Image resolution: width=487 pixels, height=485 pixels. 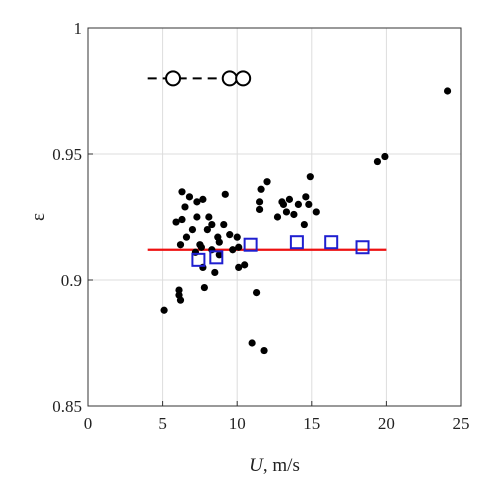 I want to click on x-tick-label: 25, so click(x=461, y=423).